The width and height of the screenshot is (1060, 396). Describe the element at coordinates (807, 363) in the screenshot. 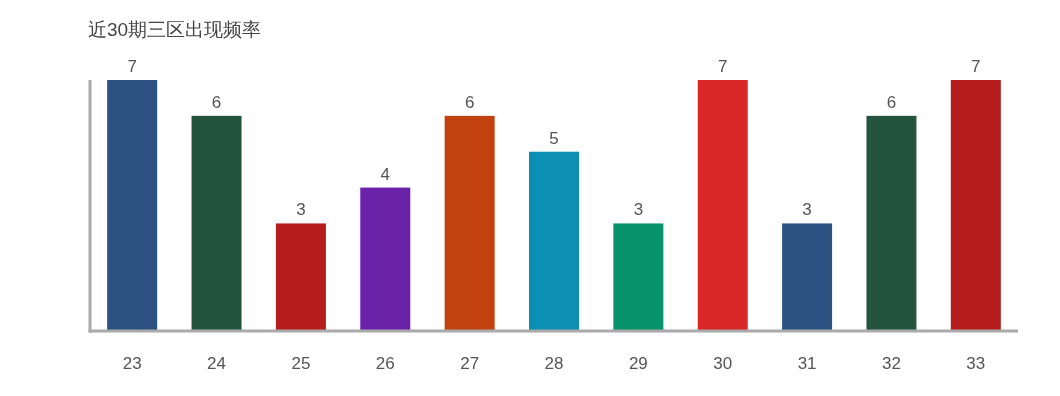

I see `x-tick-label: 31` at that location.